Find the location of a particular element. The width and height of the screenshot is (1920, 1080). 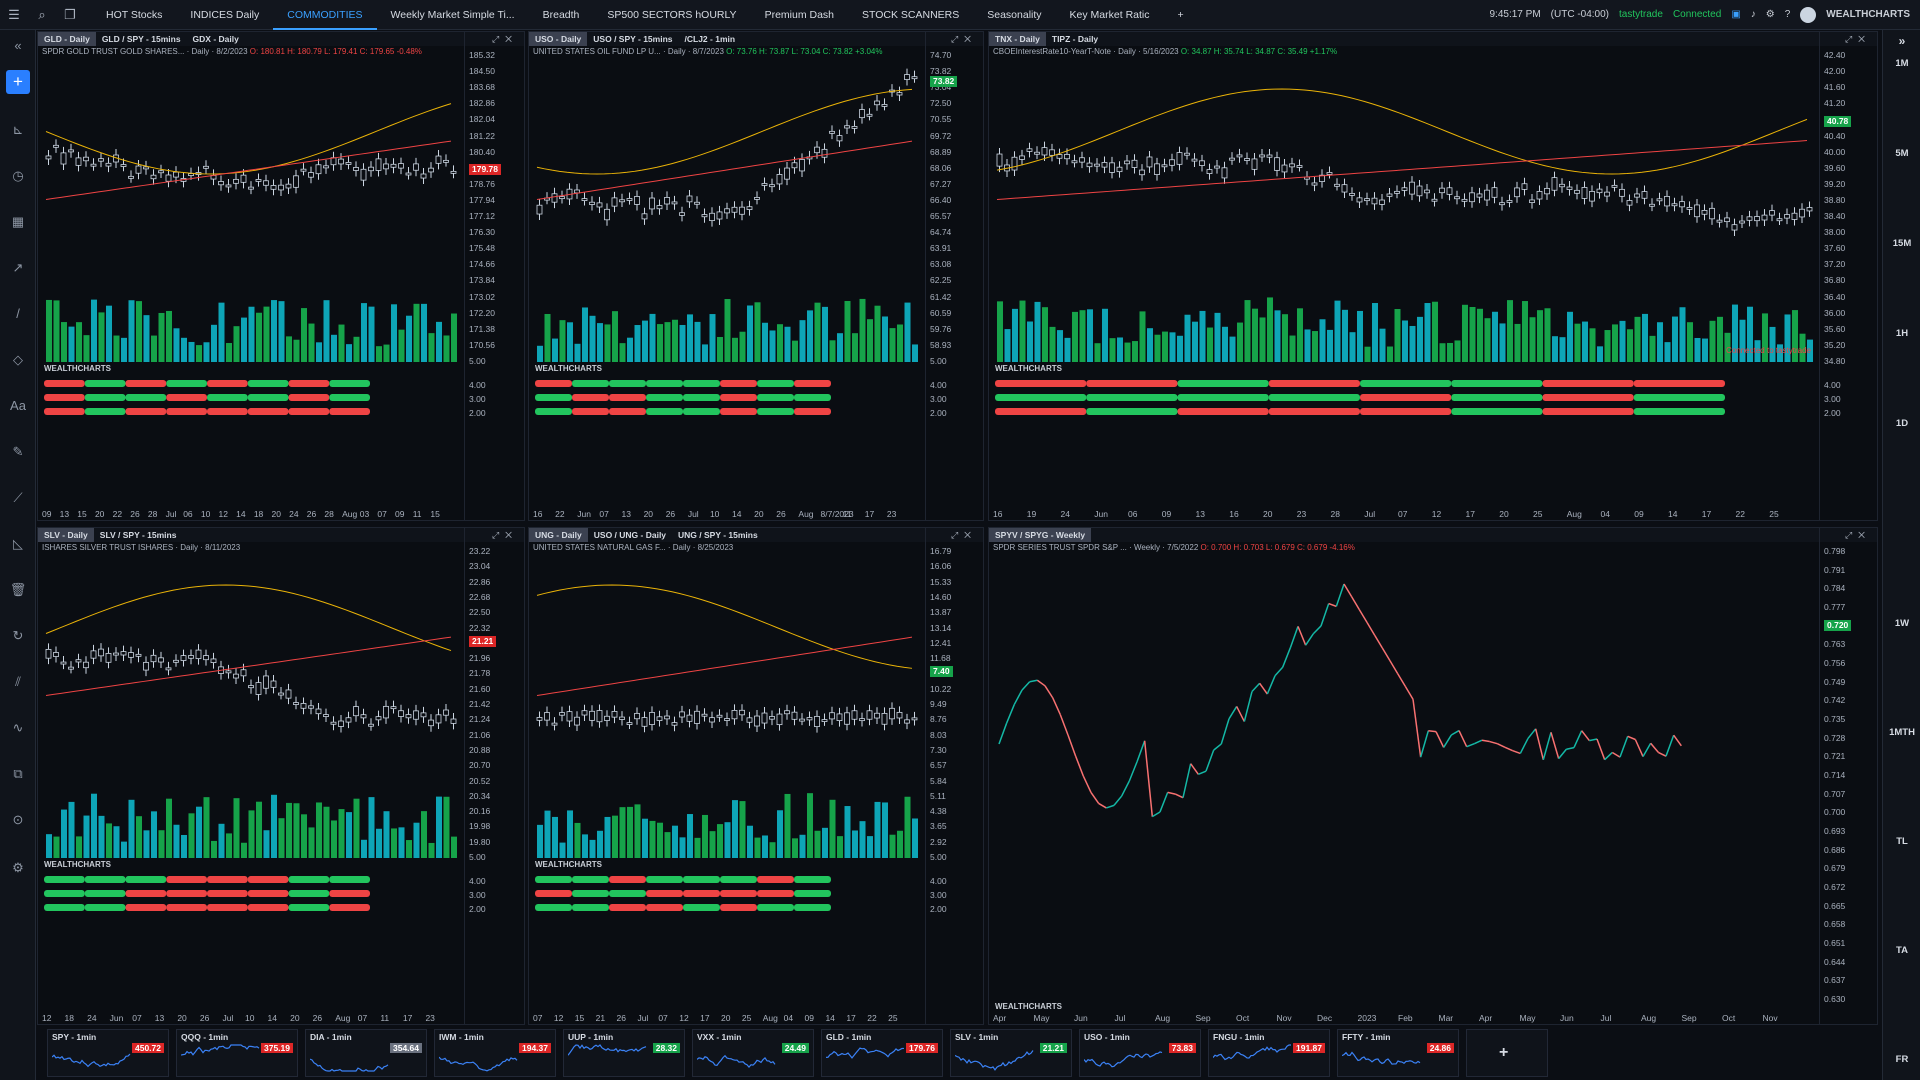

layout-tab: STOCK SCANNERS is located at coordinates (911, 14).